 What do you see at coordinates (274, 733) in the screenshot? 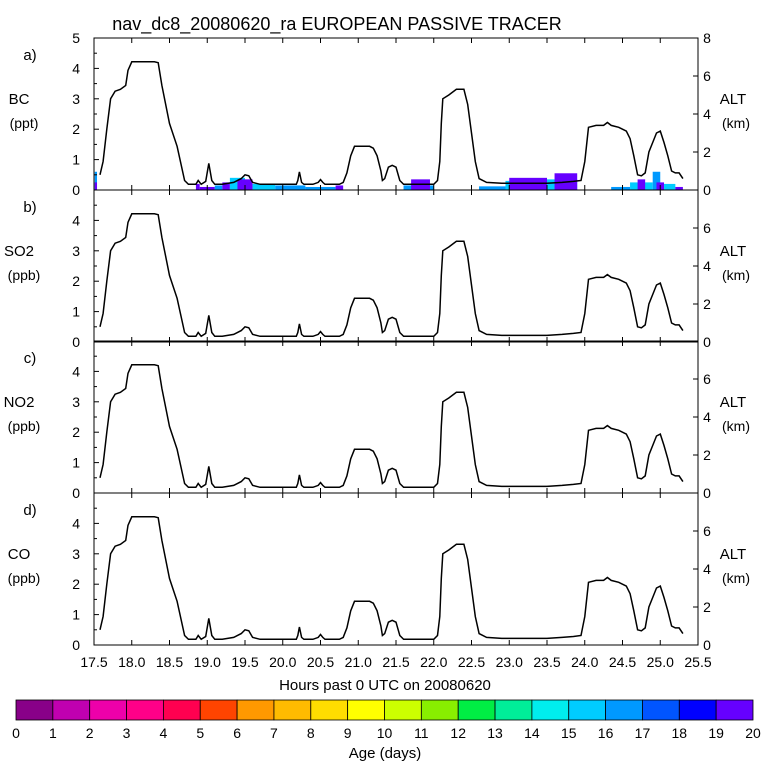
I see `colorbar-tick-label: 7` at bounding box center [274, 733].